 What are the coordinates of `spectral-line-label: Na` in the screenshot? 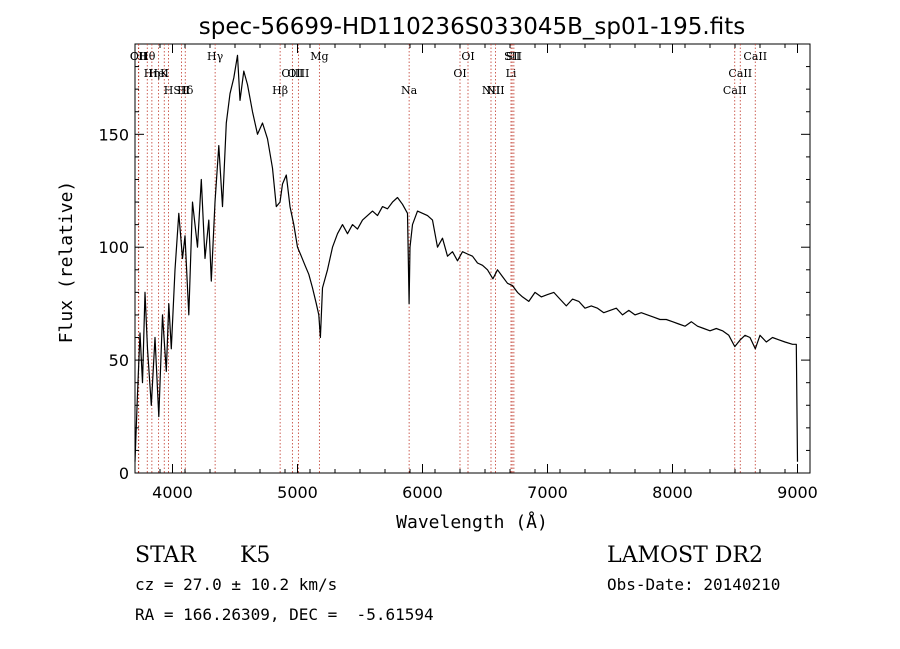 It's located at (409, 90).